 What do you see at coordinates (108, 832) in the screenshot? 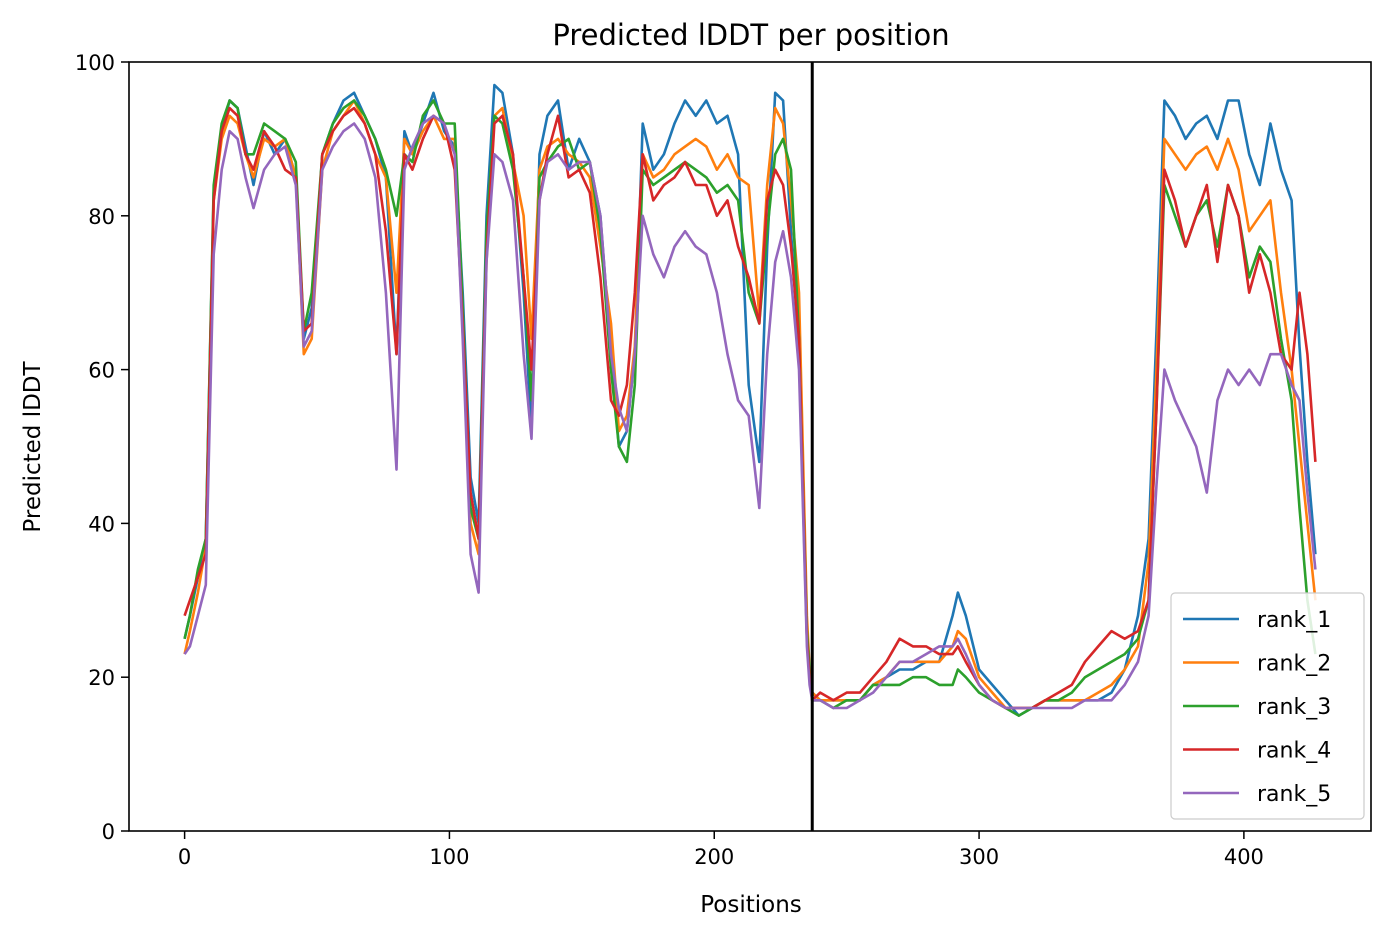
I see `y-tick-label: 0` at bounding box center [108, 832].